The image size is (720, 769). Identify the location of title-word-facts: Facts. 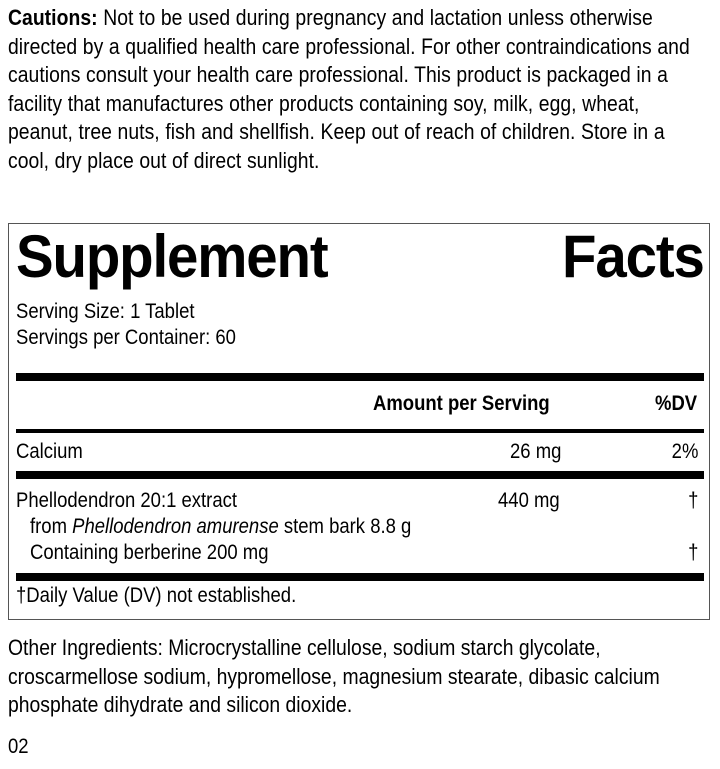
(633, 256).